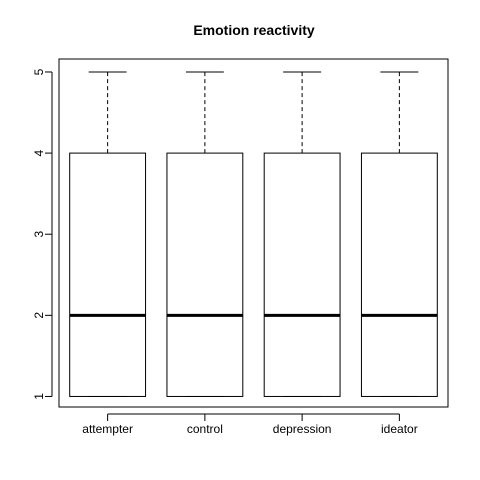  What do you see at coordinates (39, 234) in the screenshot?
I see `y-tick-label: 3` at bounding box center [39, 234].